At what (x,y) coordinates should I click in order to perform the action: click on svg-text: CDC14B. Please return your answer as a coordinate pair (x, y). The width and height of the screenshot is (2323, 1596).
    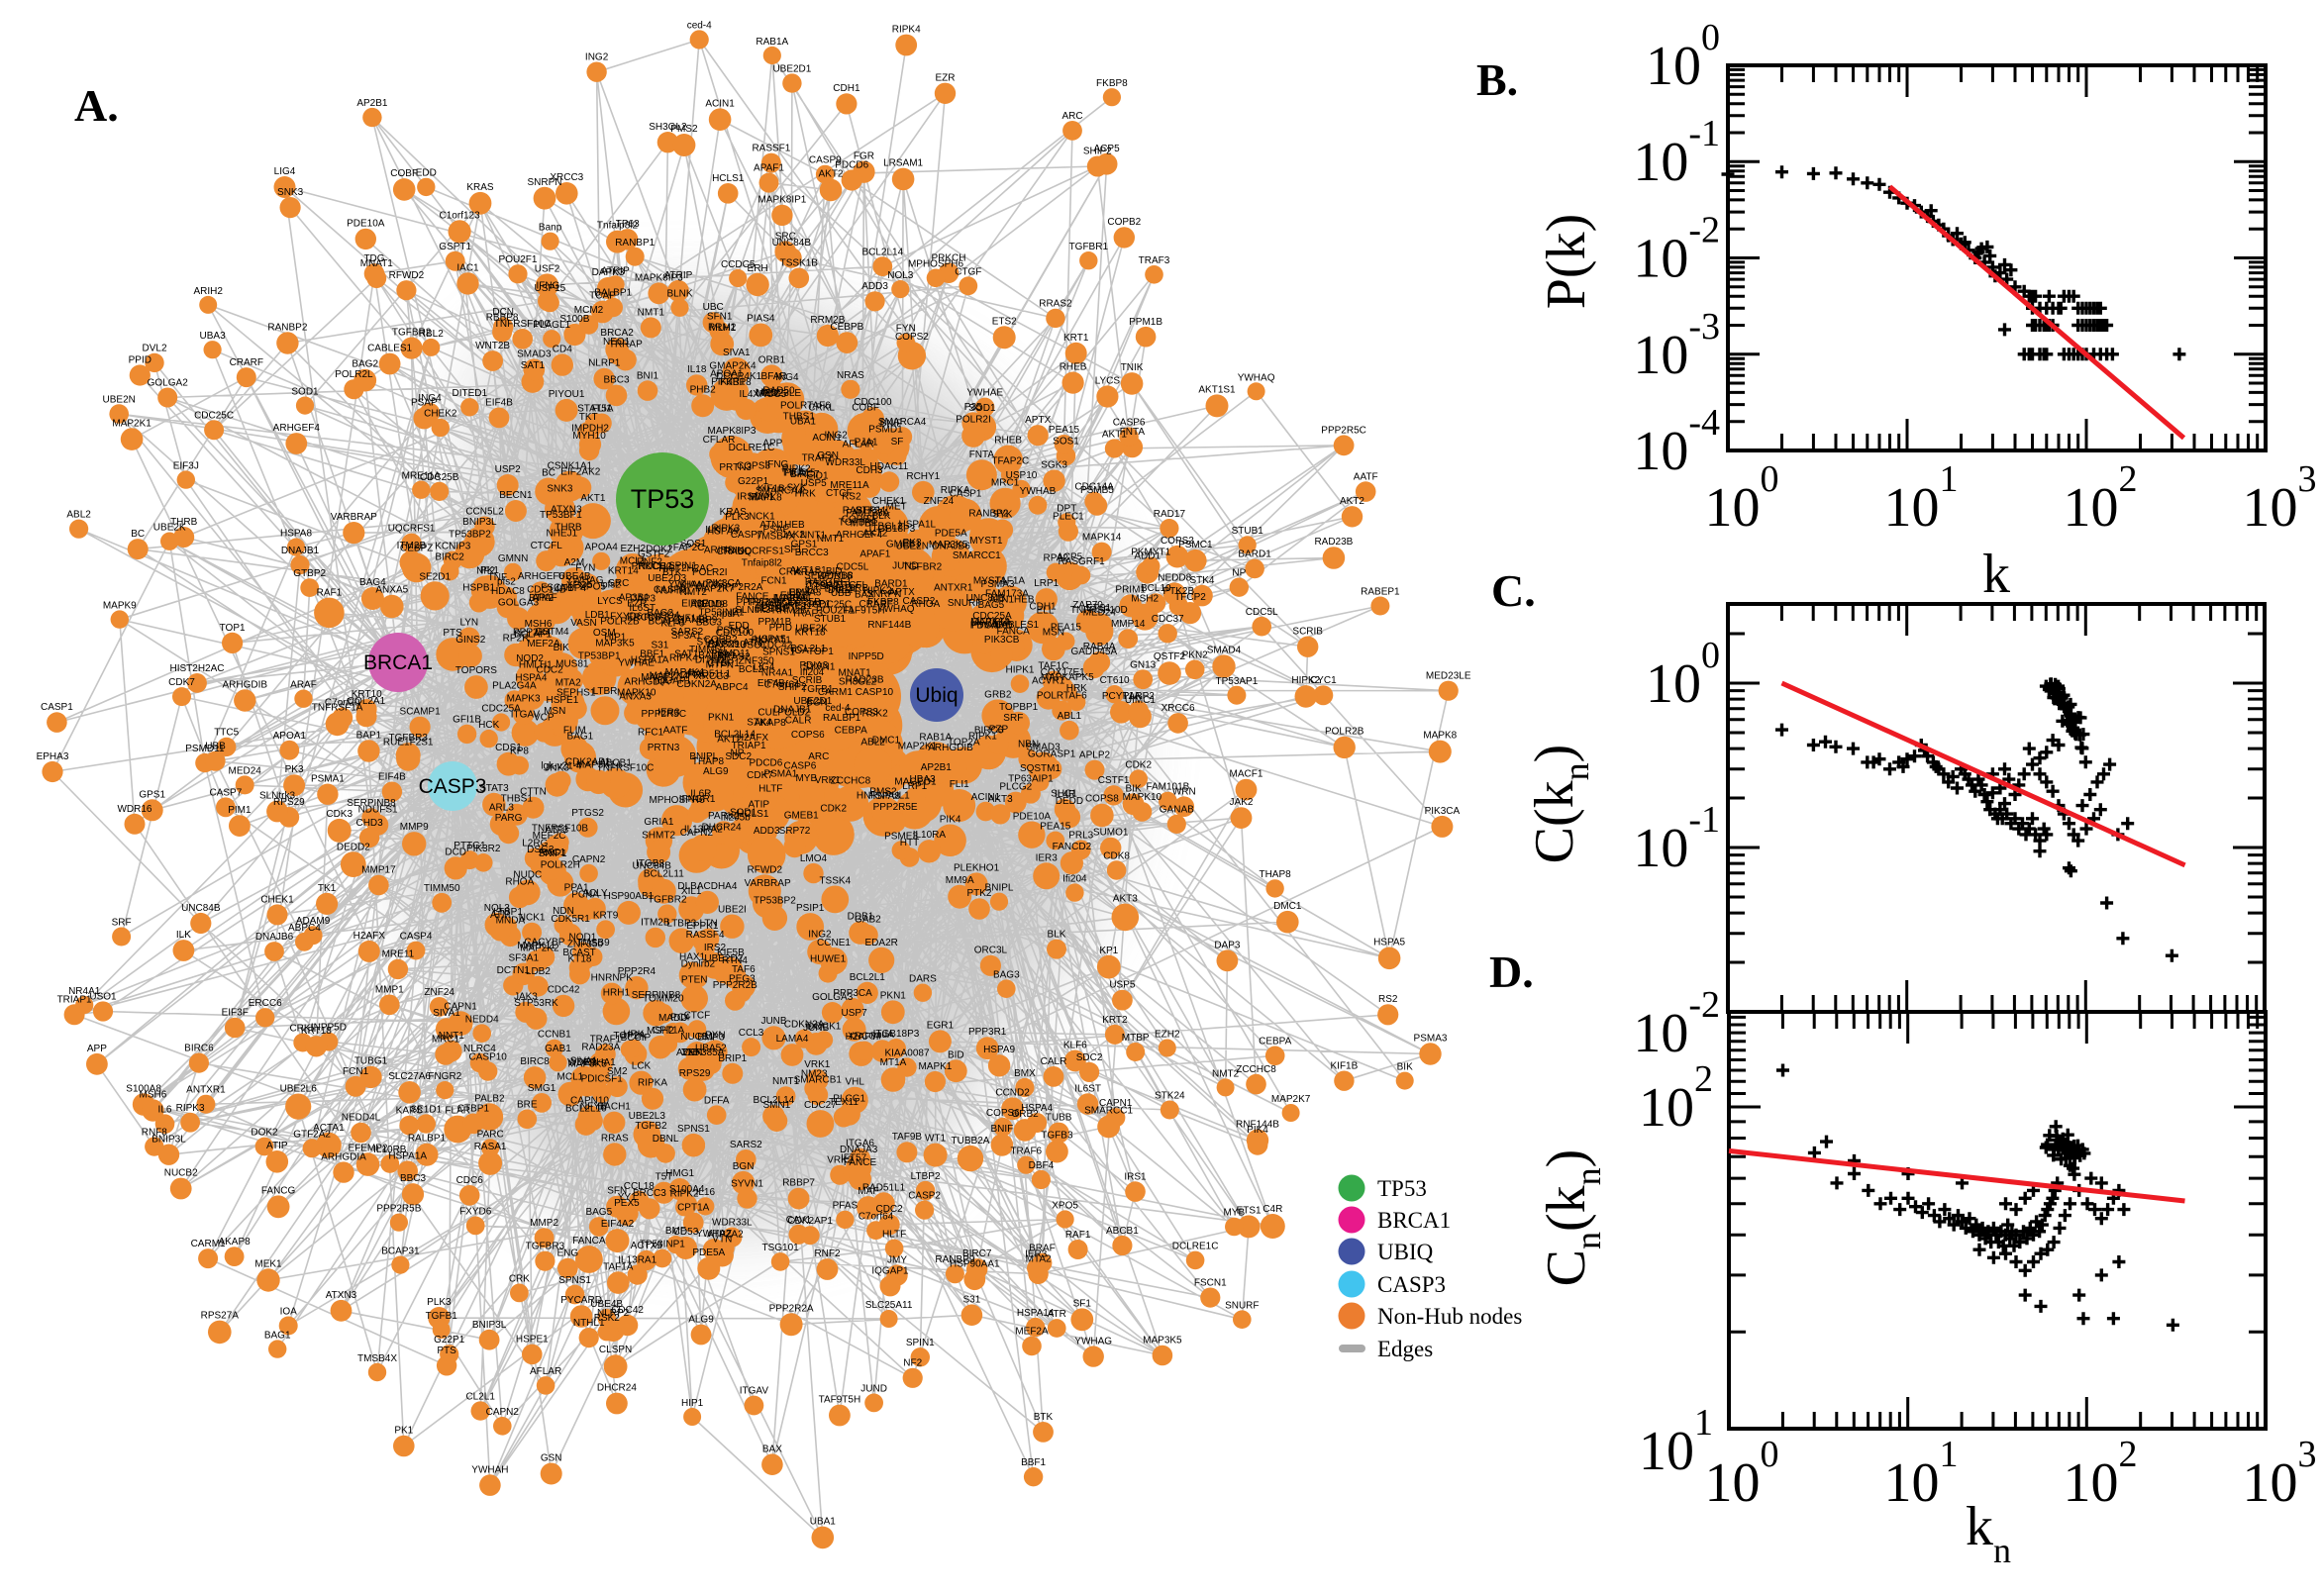
    Looking at the image, I should click on (546, 589).